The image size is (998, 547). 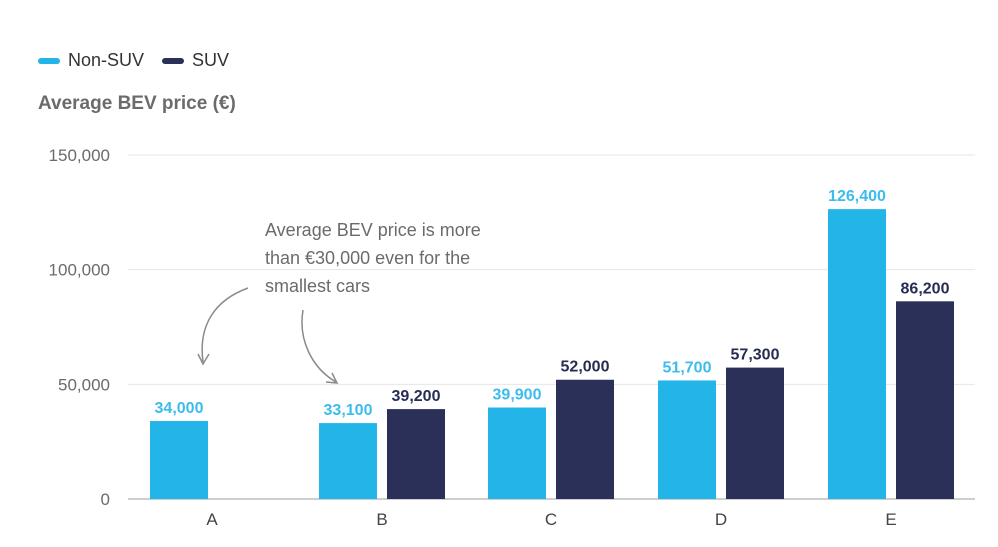 What do you see at coordinates (925, 288) in the screenshot?
I see `data-label-suv-E: 86,200` at bounding box center [925, 288].